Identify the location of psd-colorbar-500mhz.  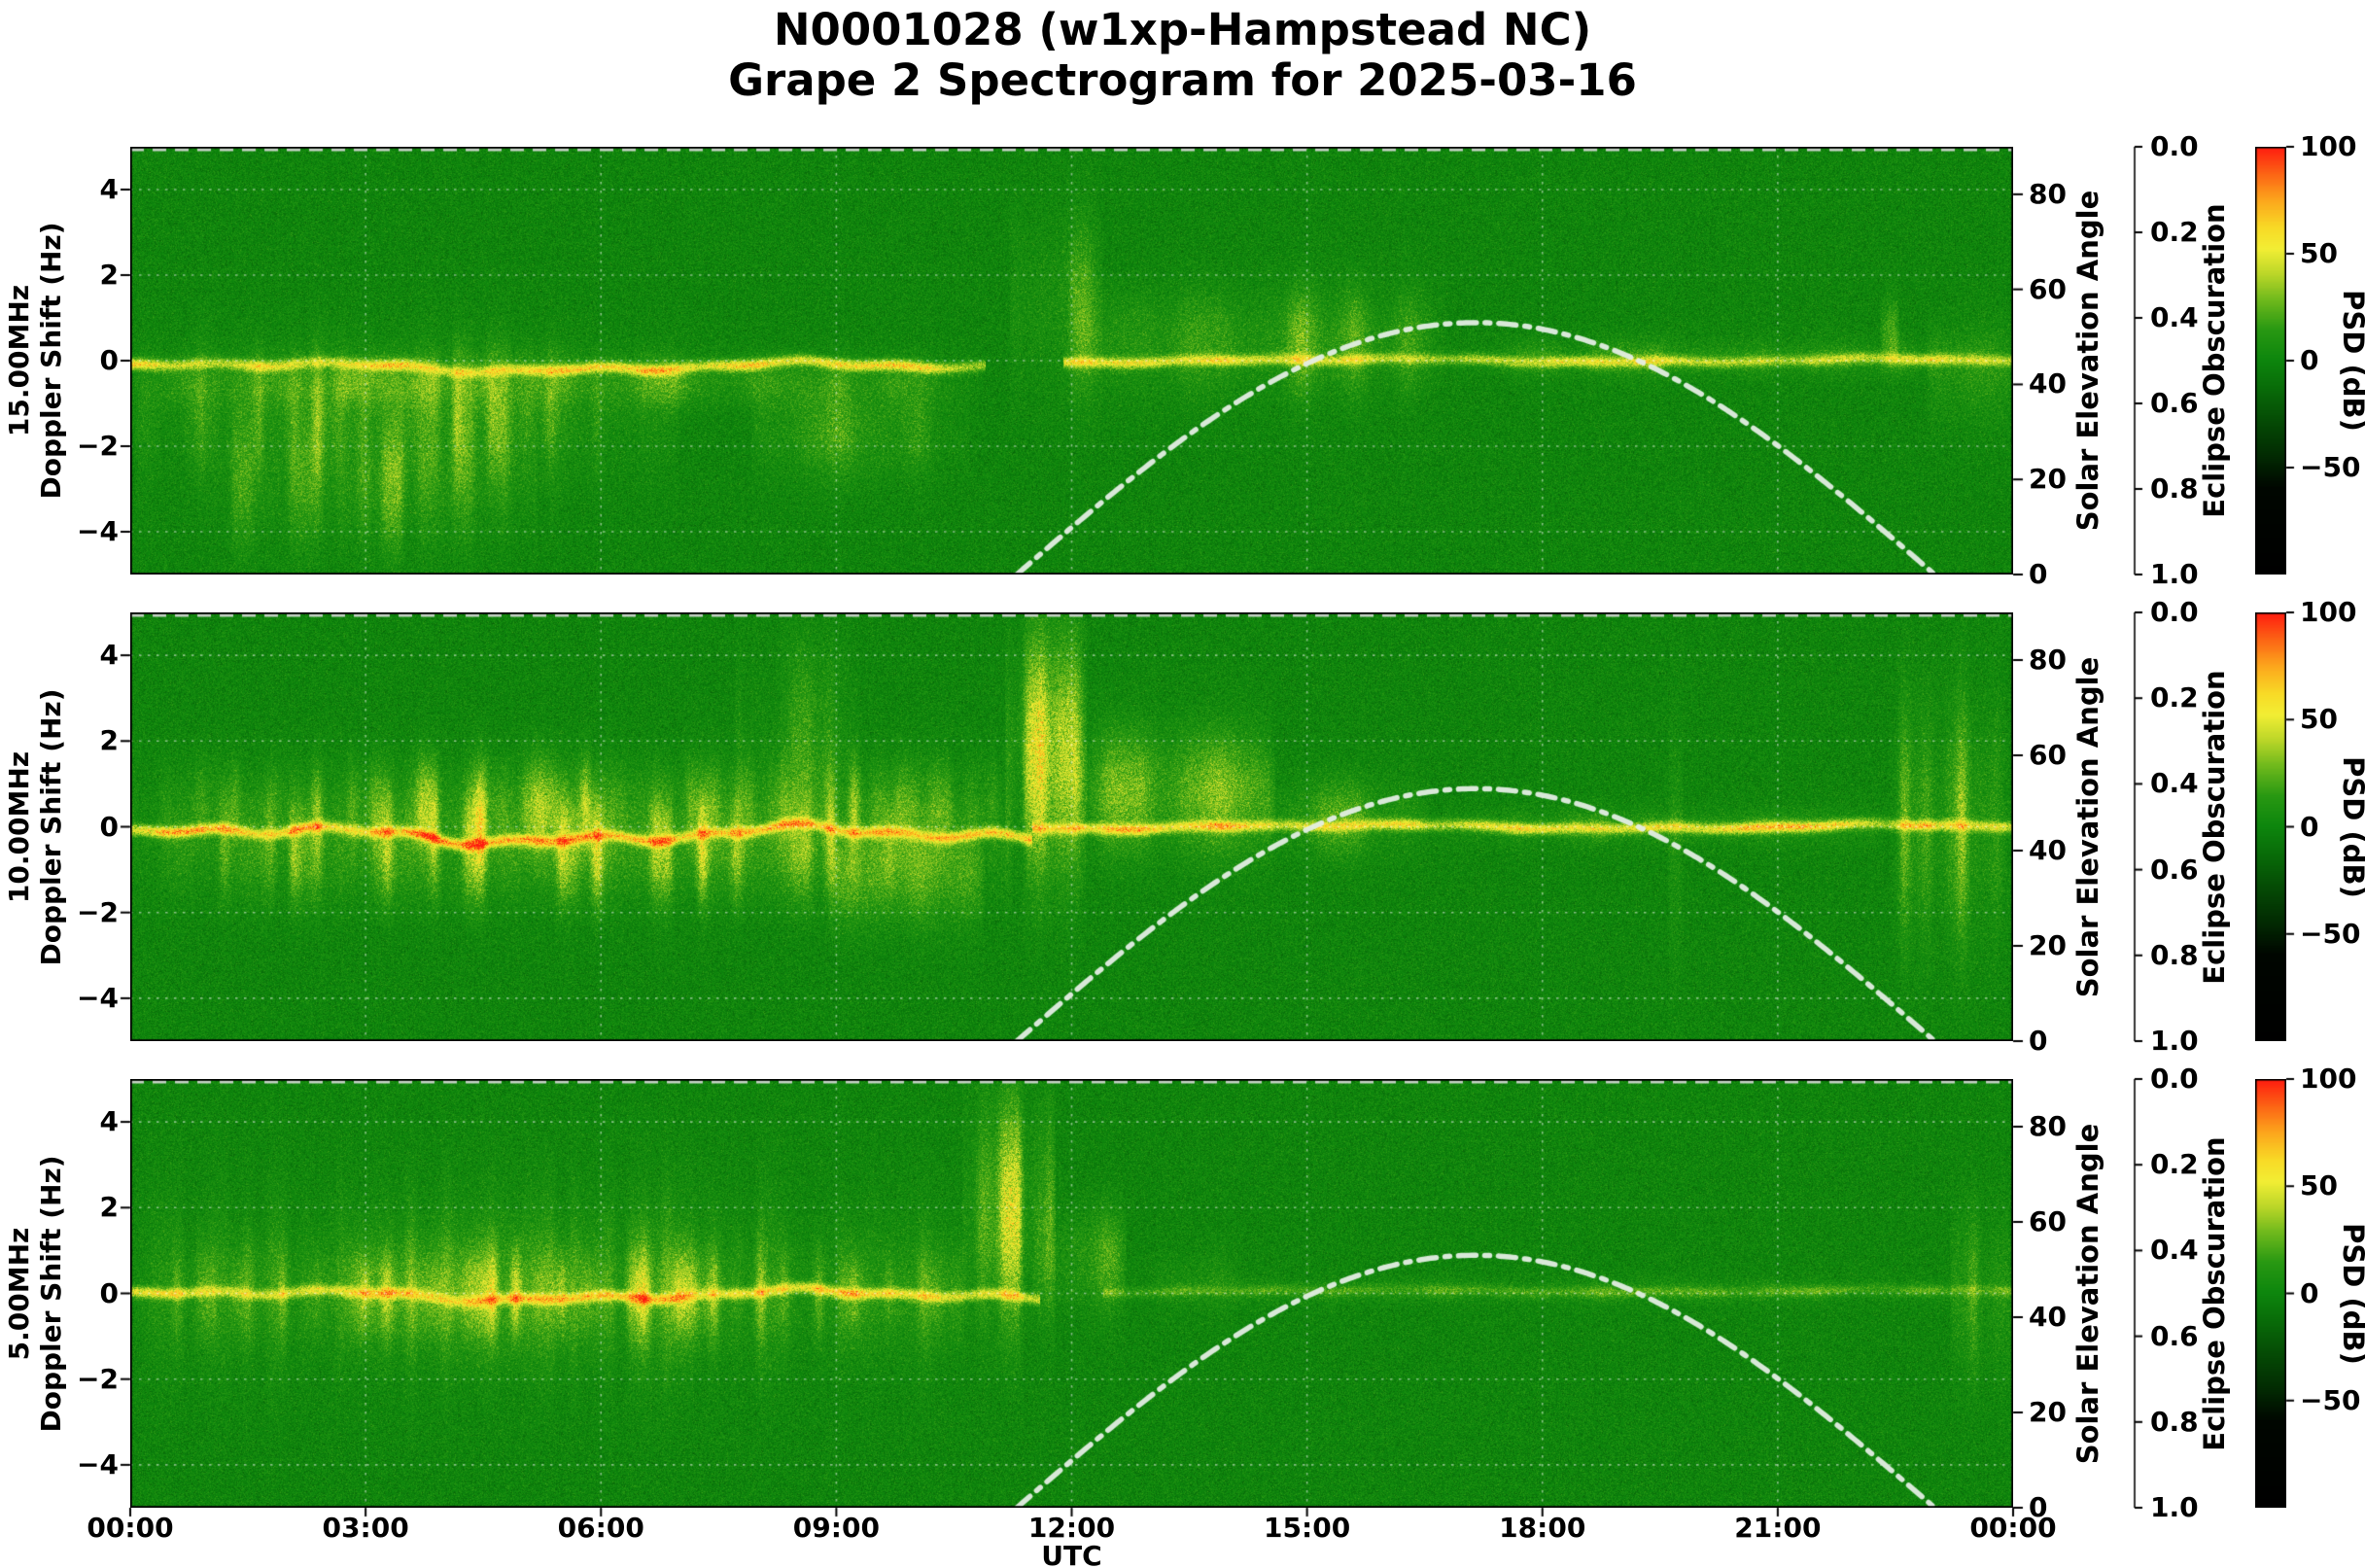
(2271, 1293).